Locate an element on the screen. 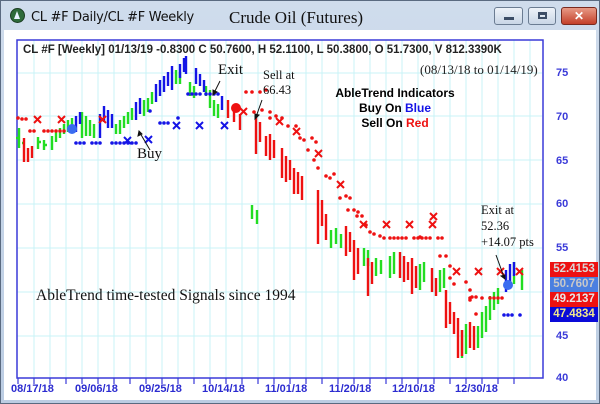  maximize-button is located at coordinates (542, 16).